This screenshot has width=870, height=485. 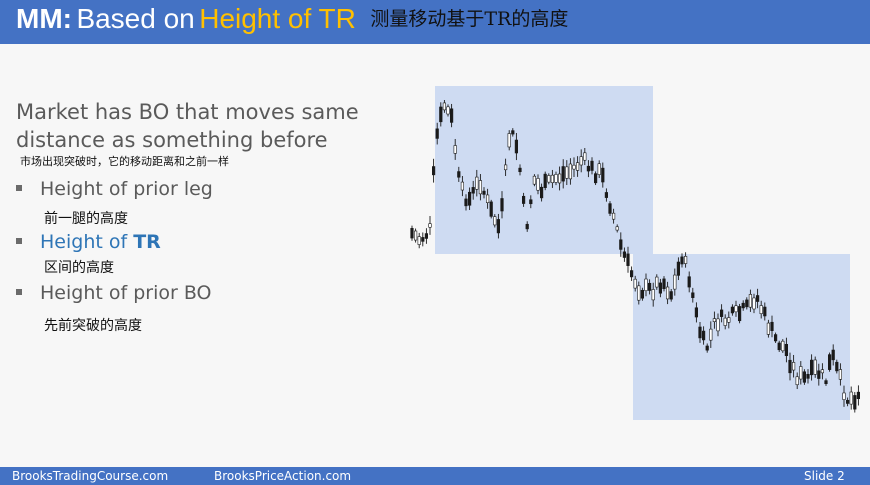 What do you see at coordinates (283, 476) in the screenshot?
I see `footer-link-priceaction: BrooksPriceAction.com` at bounding box center [283, 476].